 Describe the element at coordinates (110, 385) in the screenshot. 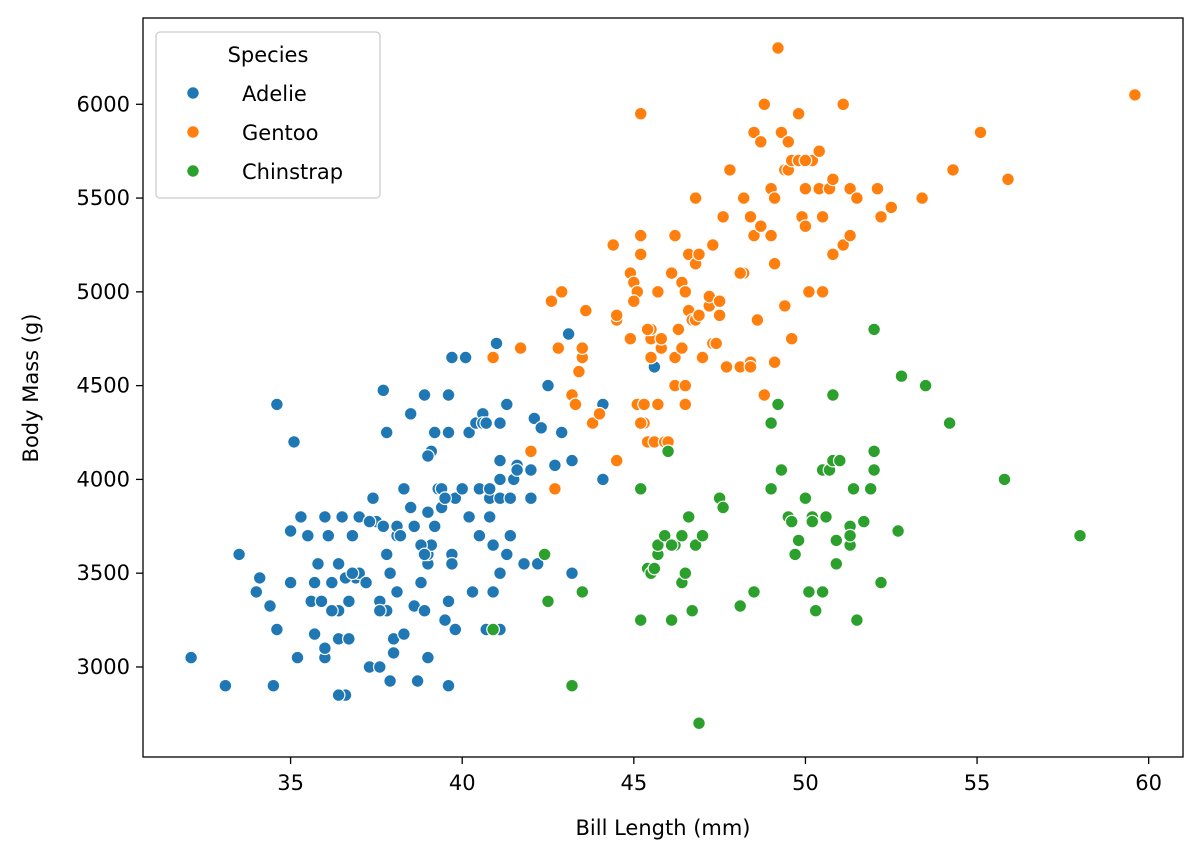

I see `y-axis-ticks: 3000 3500 4000 4500 5000 5500 6000` at that location.